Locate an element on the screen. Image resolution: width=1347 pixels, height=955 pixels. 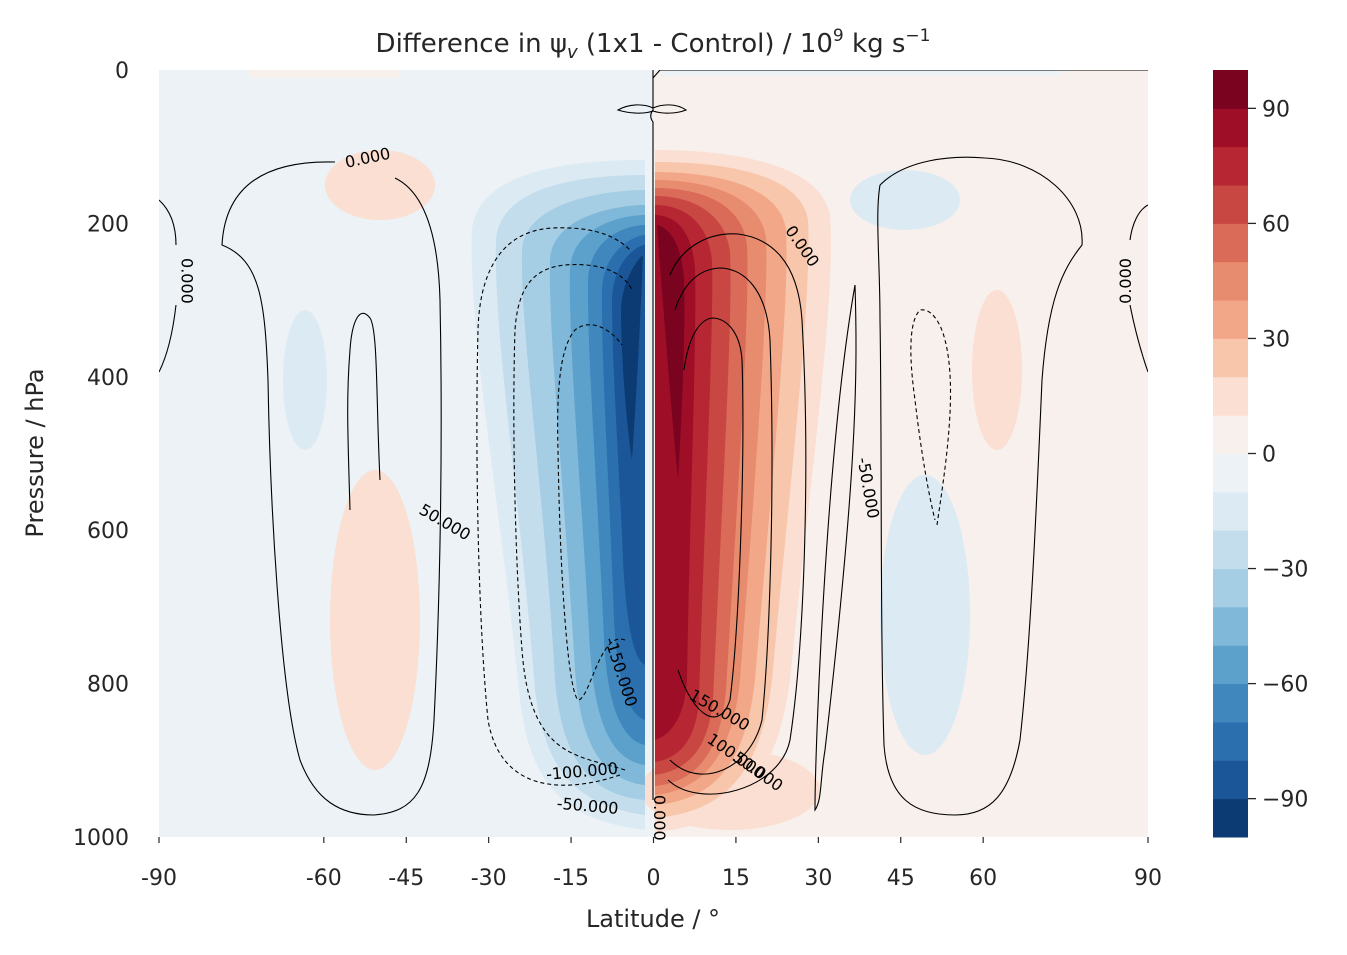
contour-zero-lid is located at coordinates (652, 109).